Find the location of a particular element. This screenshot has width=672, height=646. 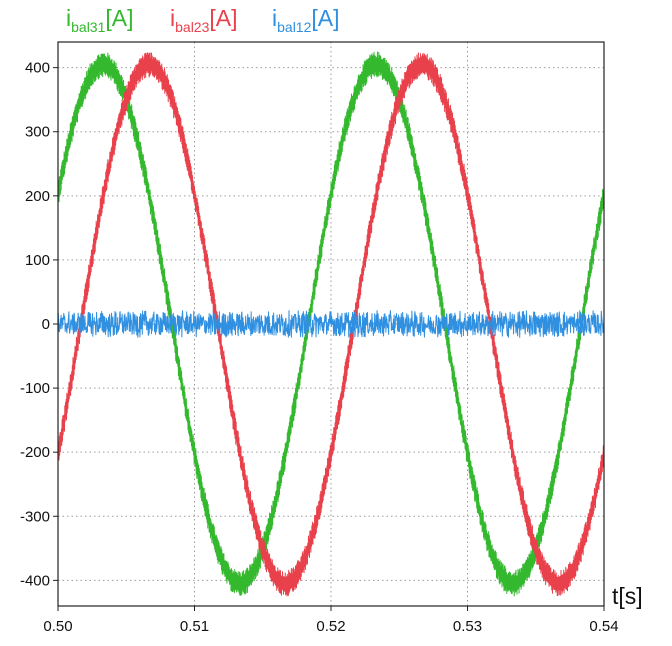

y-tick-label: -300 is located at coordinates (35, 516).